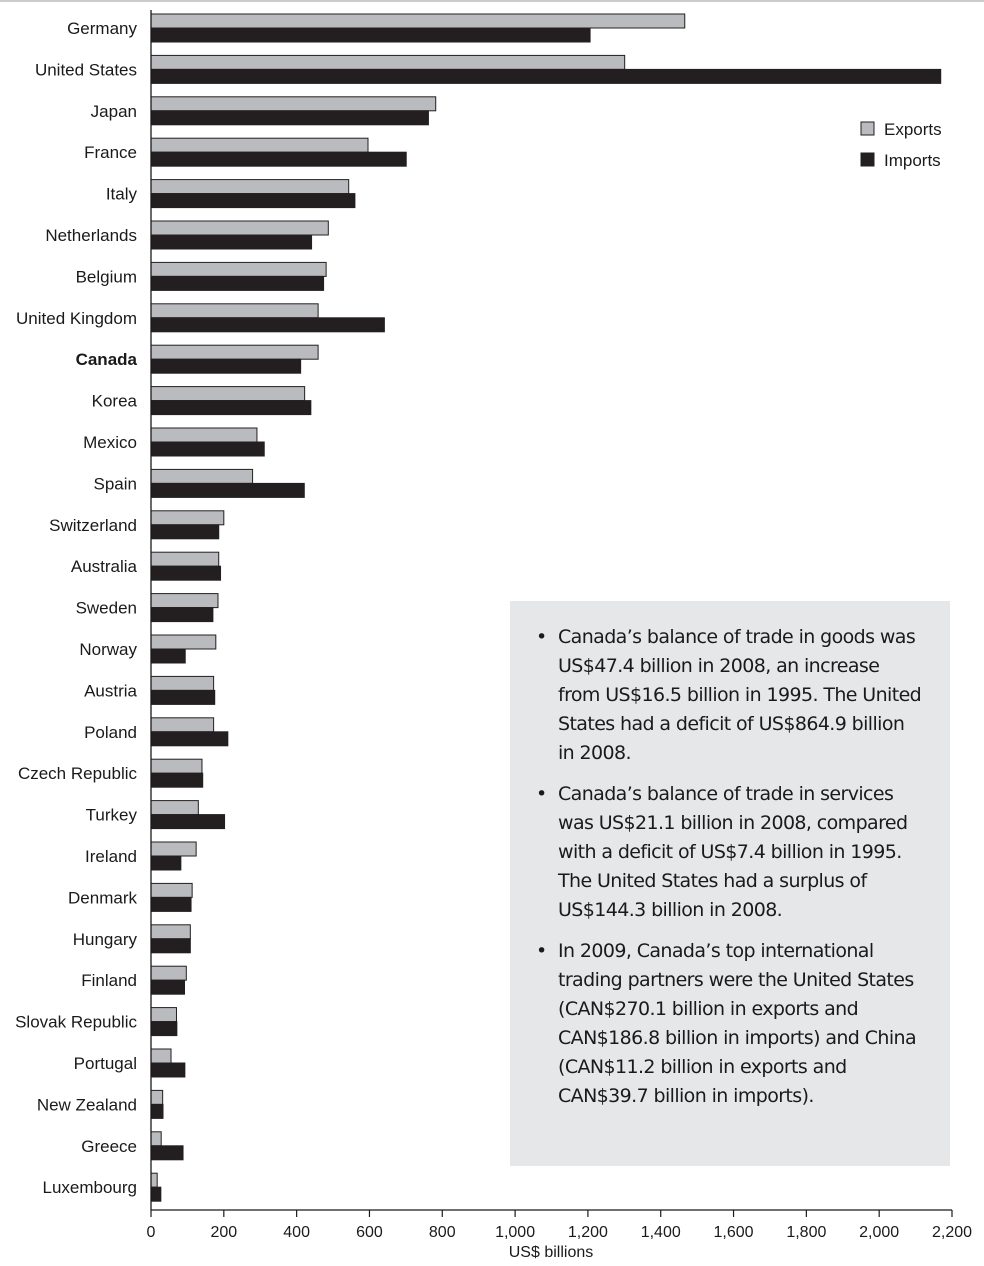 The height and width of the screenshot is (1266, 984). Describe the element at coordinates (174, 808) in the screenshot. I see `bar-exports-turkey` at that location.